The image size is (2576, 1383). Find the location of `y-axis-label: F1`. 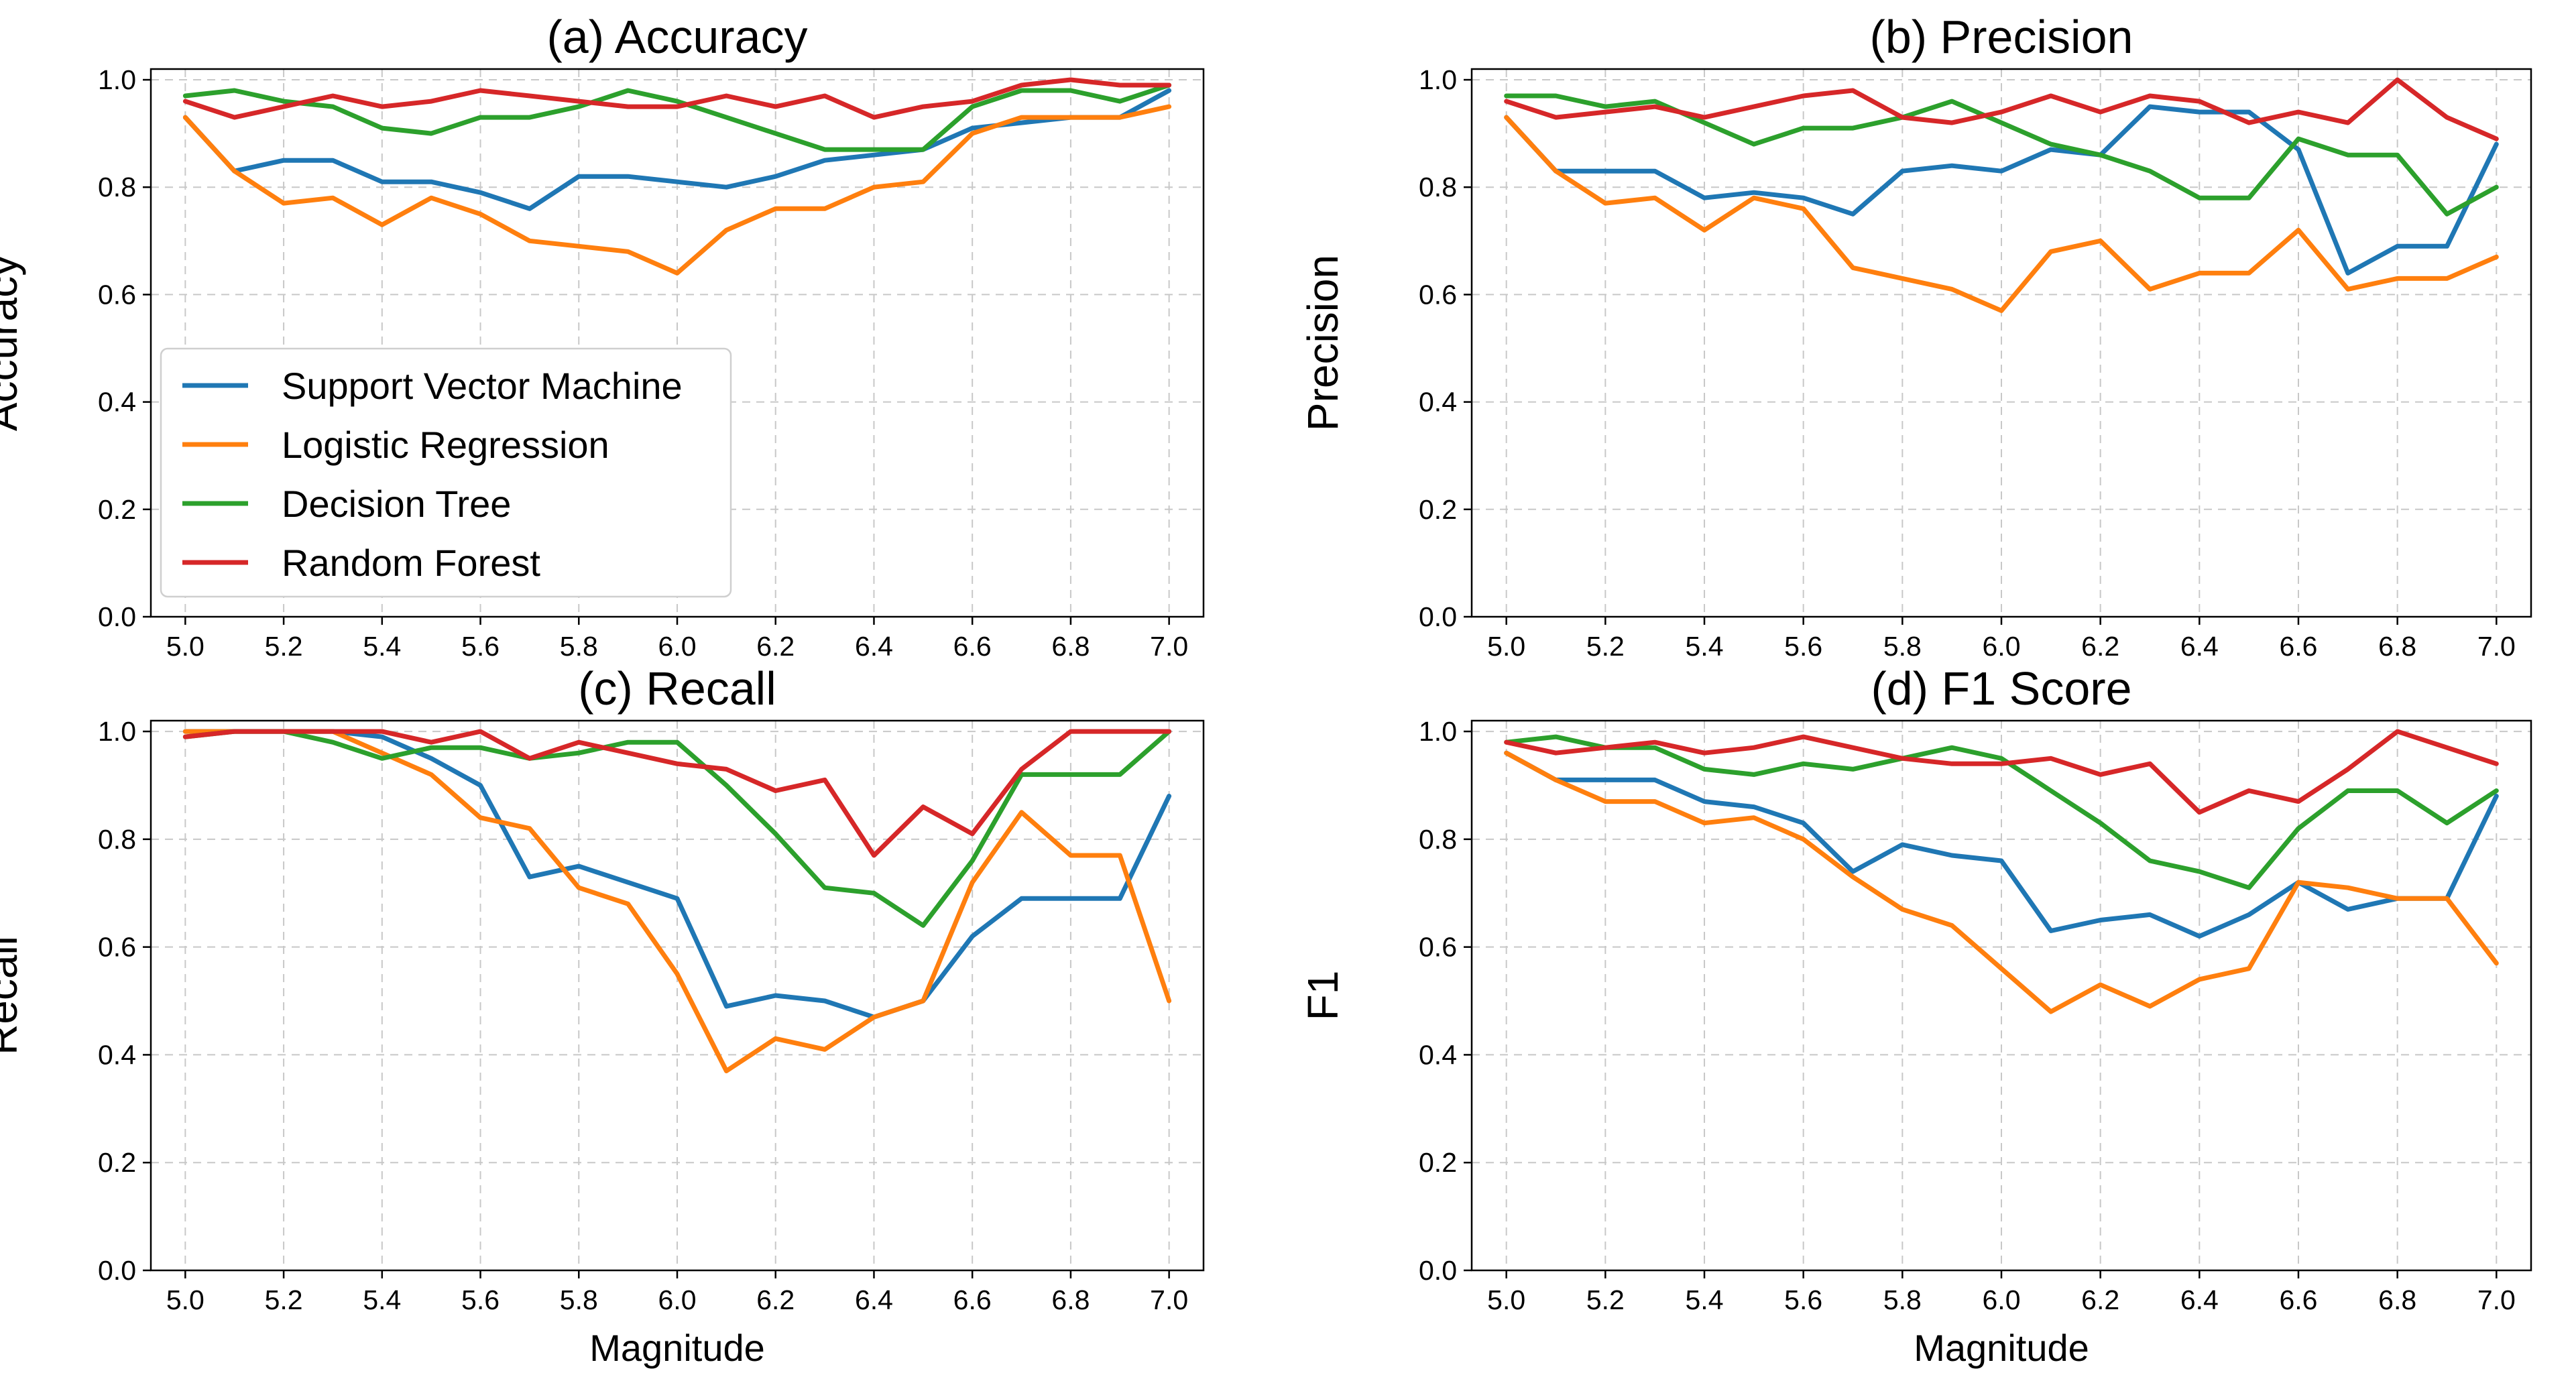

y-axis-label: F1 is located at coordinates (1323, 996).